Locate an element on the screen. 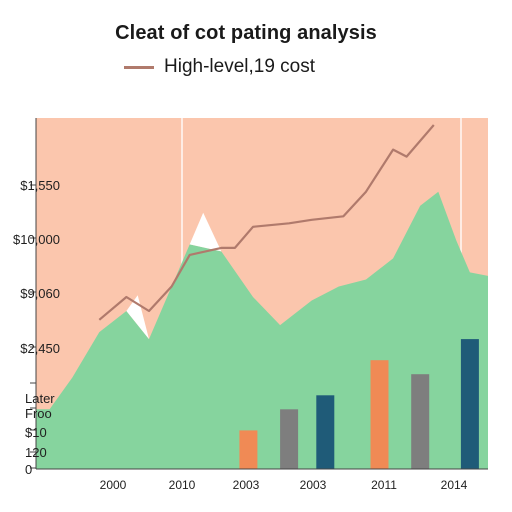 The image size is (512, 512). x-tick-label-2: 2010 is located at coordinates (182, 485).